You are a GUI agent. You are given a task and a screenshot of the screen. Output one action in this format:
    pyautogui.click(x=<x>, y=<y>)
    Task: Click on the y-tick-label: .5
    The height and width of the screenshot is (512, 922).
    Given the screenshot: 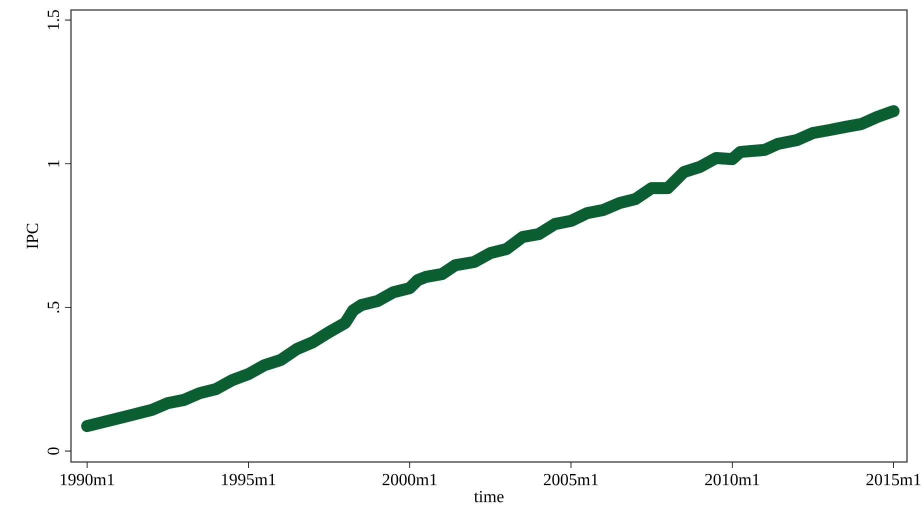 What is the action you would take?
    pyautogui.click(x=54, y=307)
    